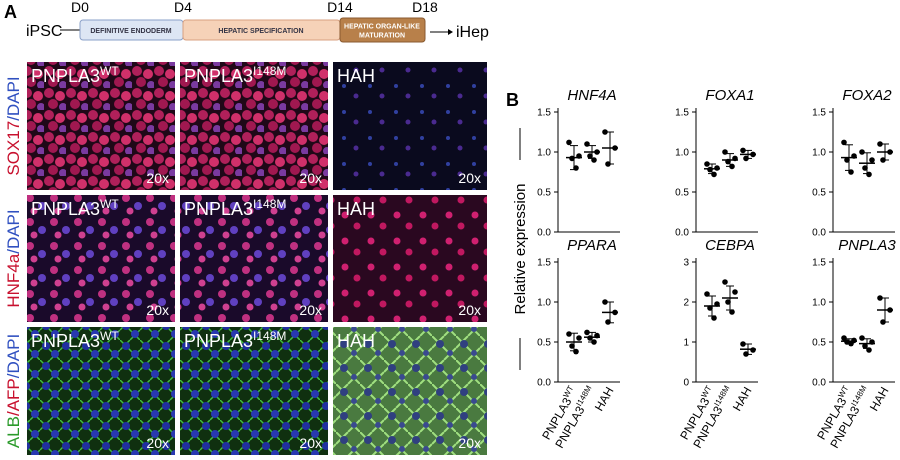 The image size is (900, 460). I want to click on stain-part: SOX17, so click(13, 148).